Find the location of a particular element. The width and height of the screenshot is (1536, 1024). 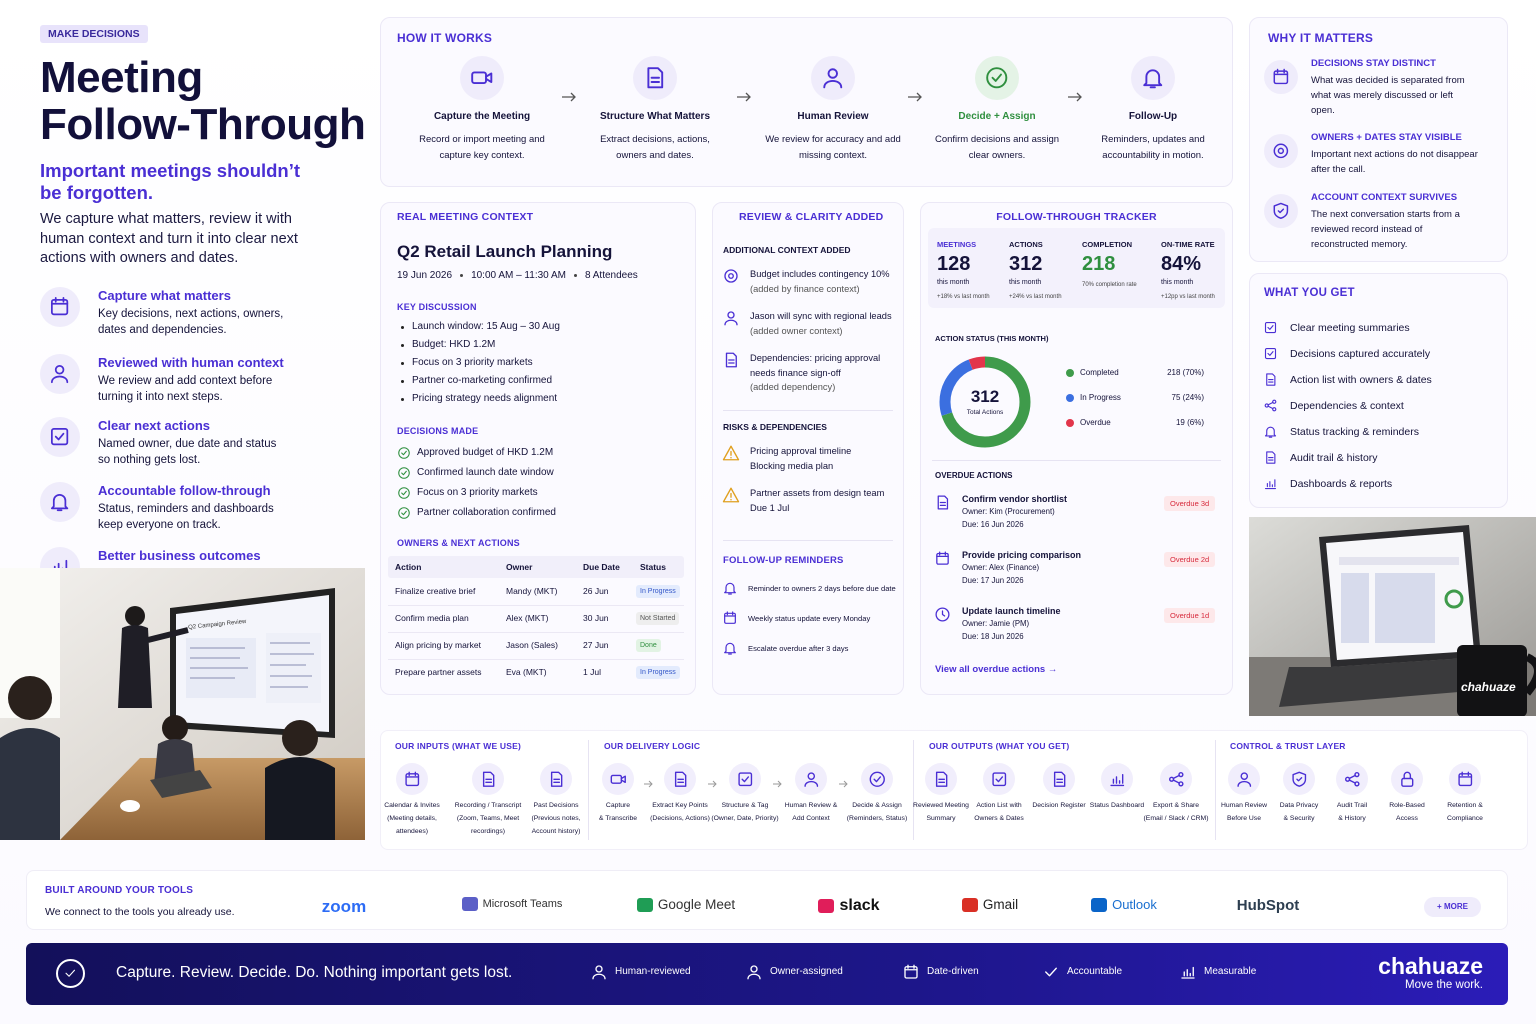

subsection-title: FOLLOW-UP REMINDERS is located at coordinates (783, 560).